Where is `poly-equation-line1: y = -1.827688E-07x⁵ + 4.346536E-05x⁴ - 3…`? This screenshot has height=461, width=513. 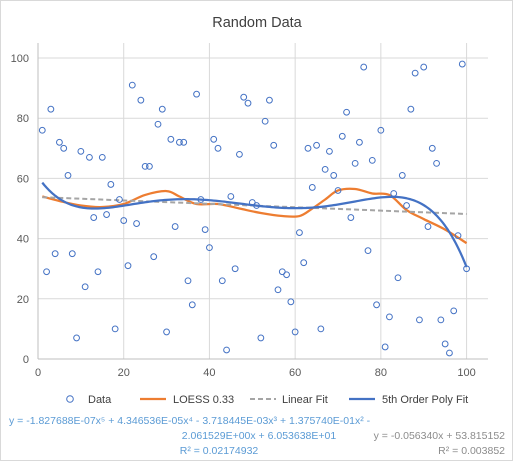 poly-equation-line1: y = -1.827688E-07x⁵ + 4.346536E-05x⁴ - 3… is located at coordinates (190, 421).